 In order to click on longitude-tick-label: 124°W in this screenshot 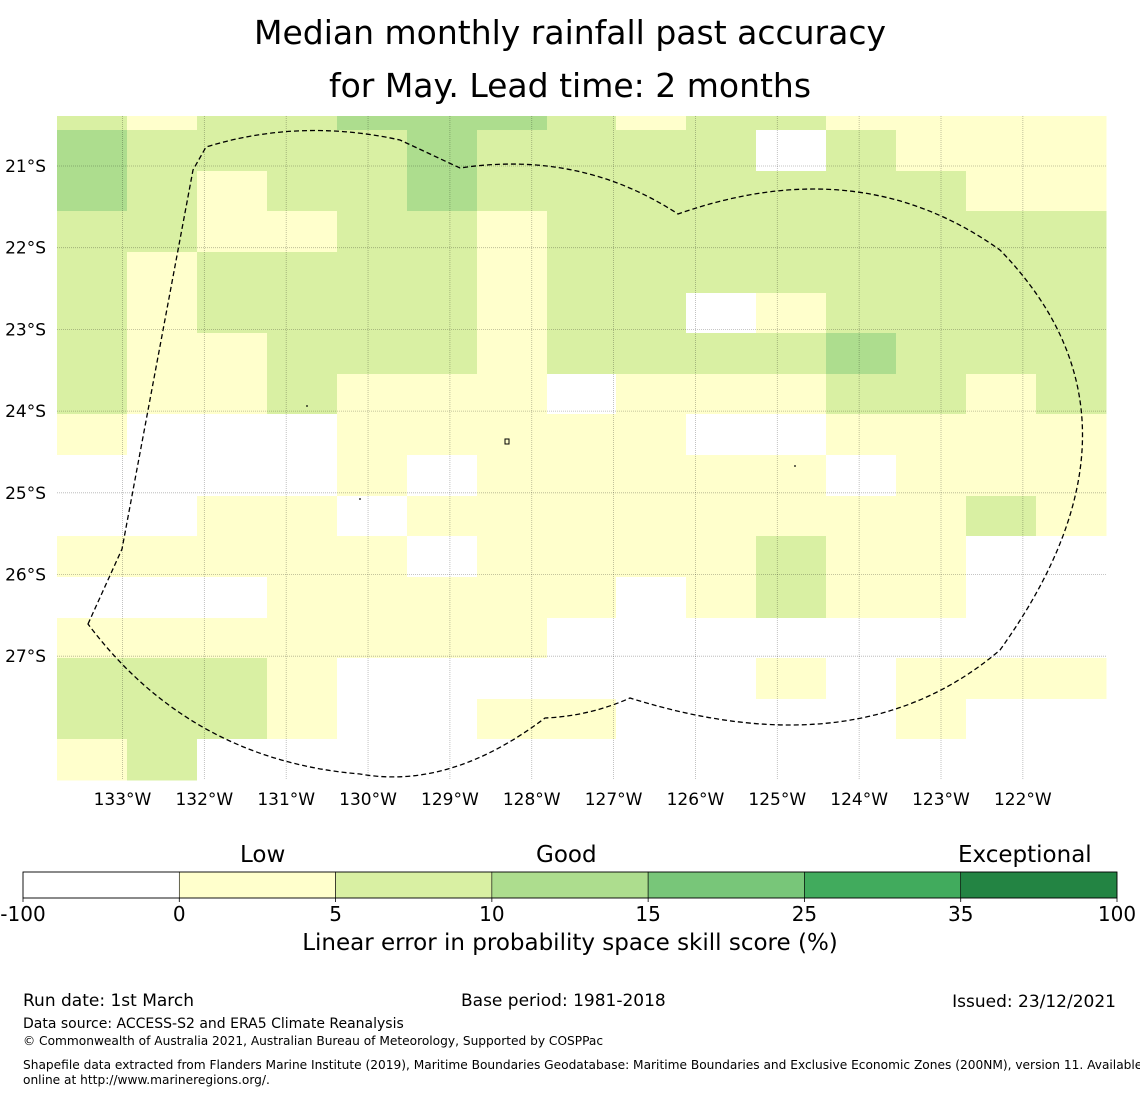, I will do `click(859, 800)`.